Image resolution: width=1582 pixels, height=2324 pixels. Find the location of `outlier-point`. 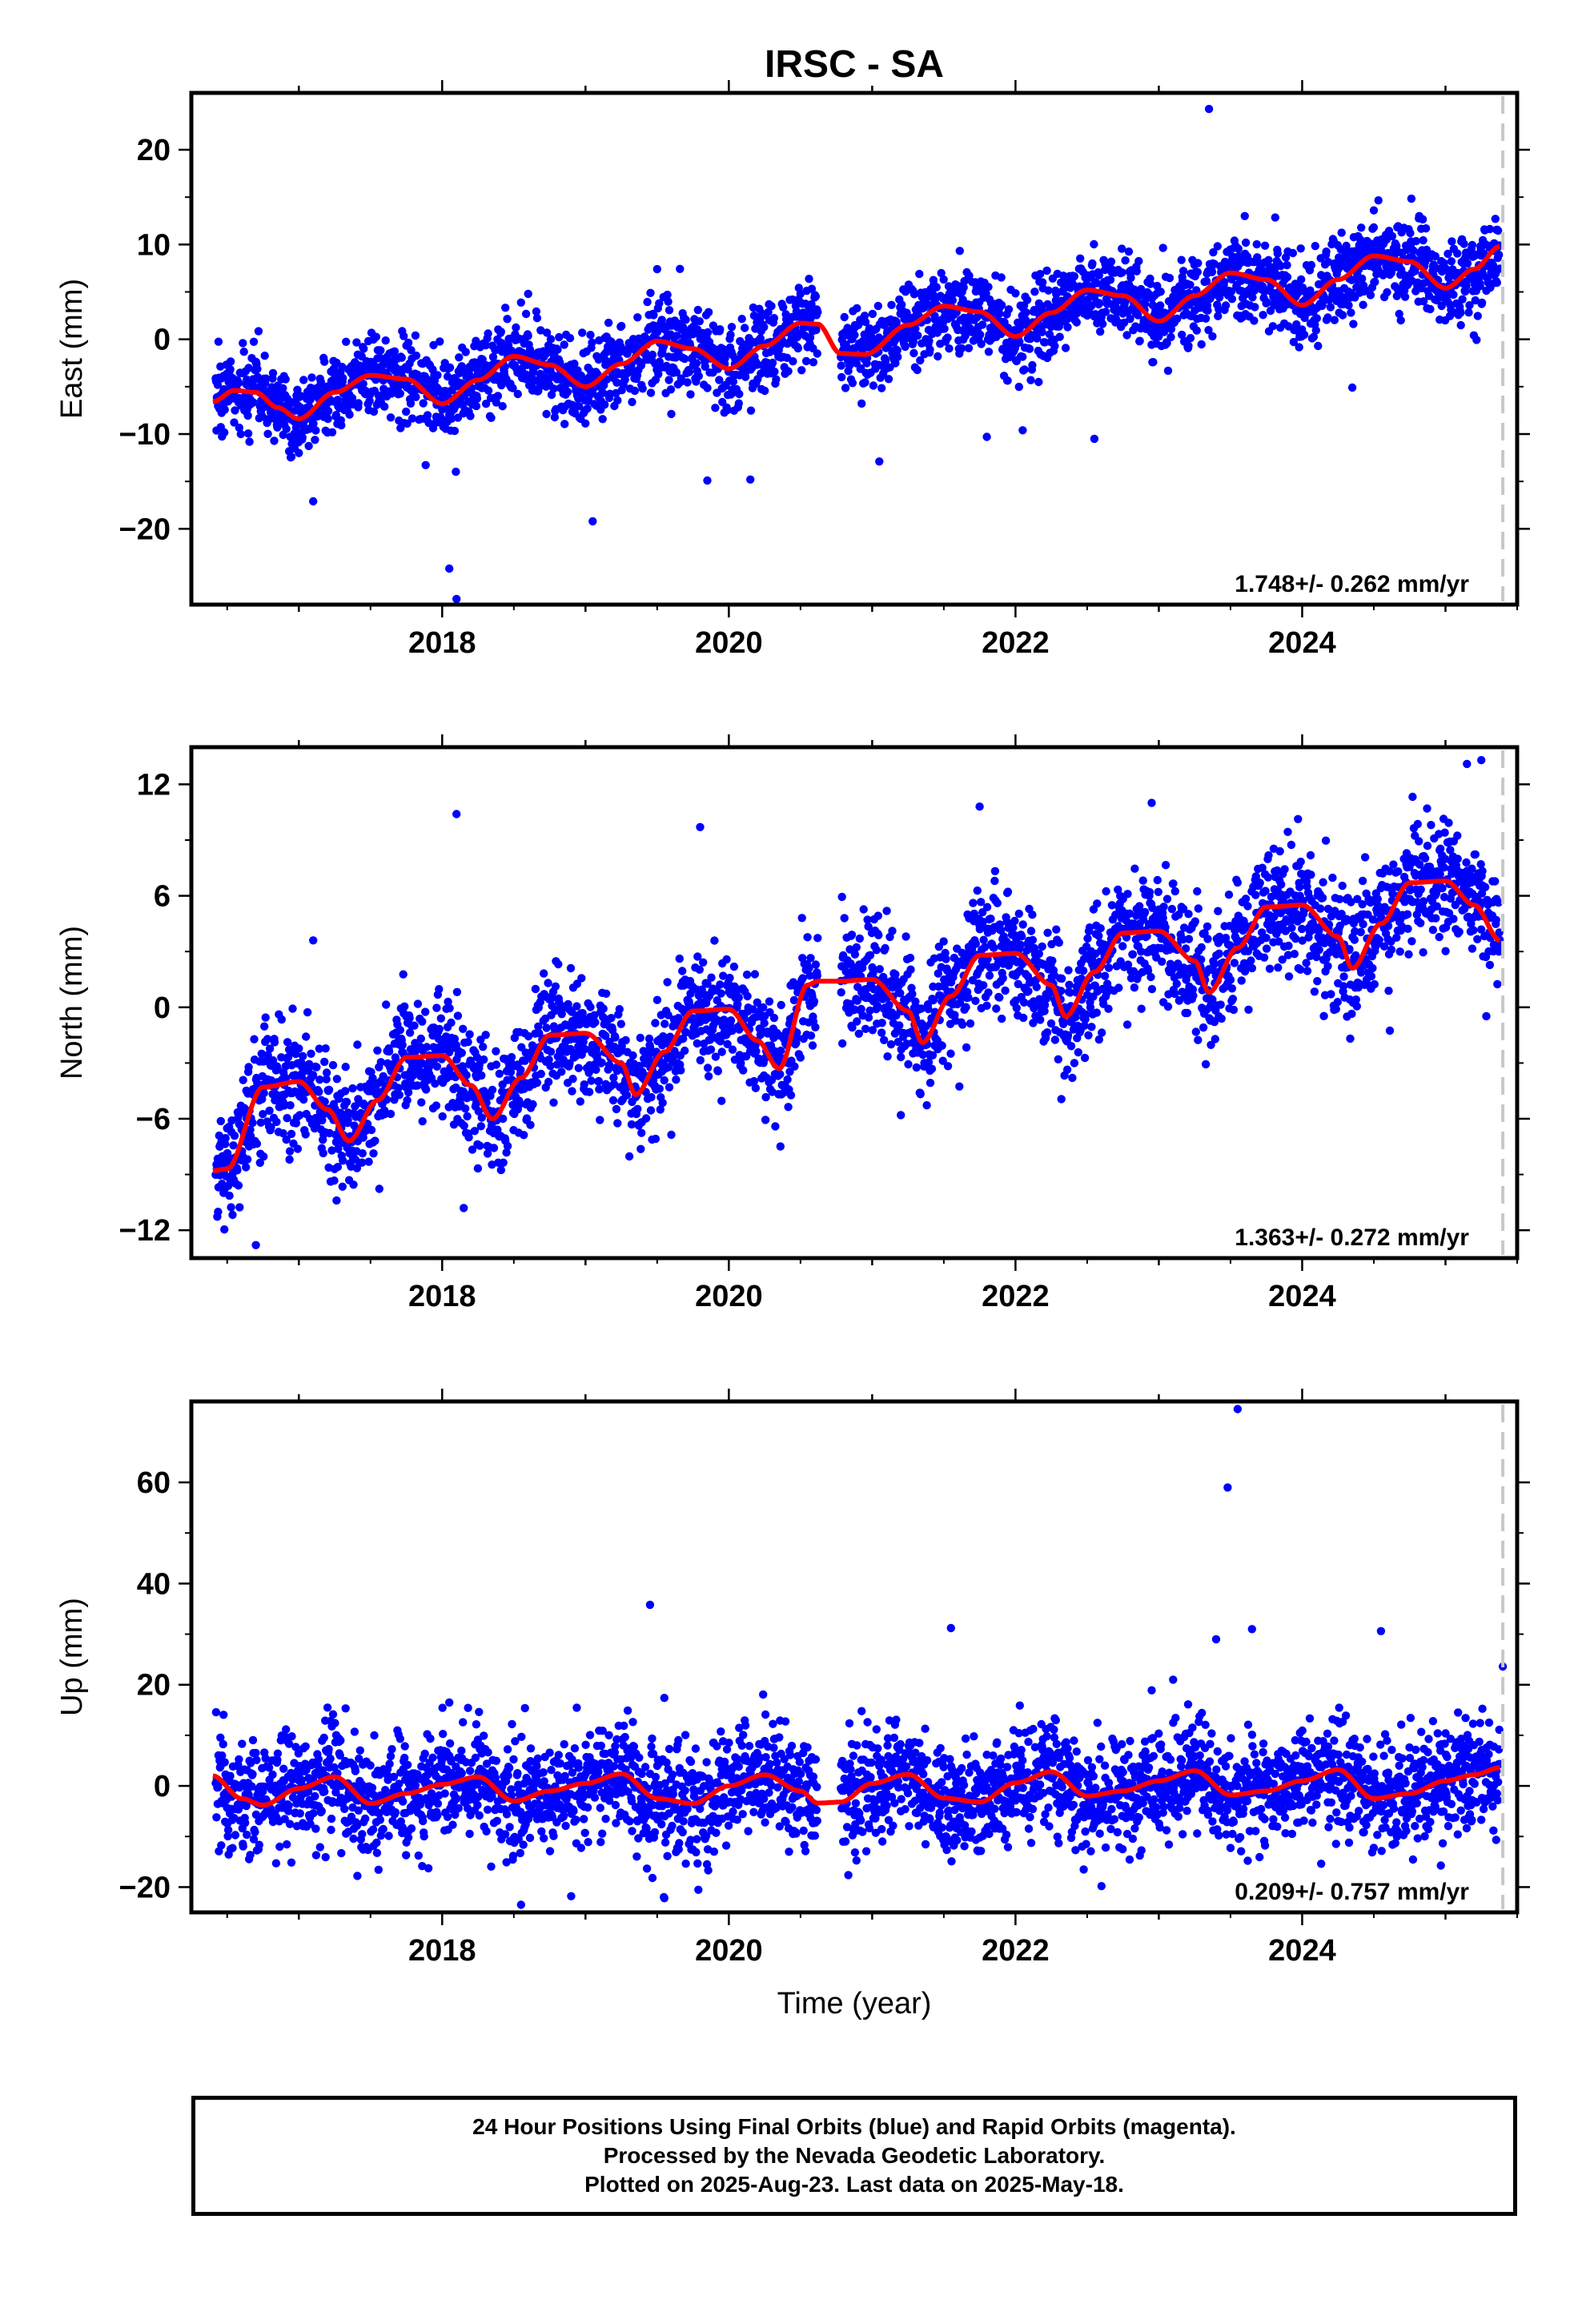

outlier-point is located at coordinates (1022, 430).